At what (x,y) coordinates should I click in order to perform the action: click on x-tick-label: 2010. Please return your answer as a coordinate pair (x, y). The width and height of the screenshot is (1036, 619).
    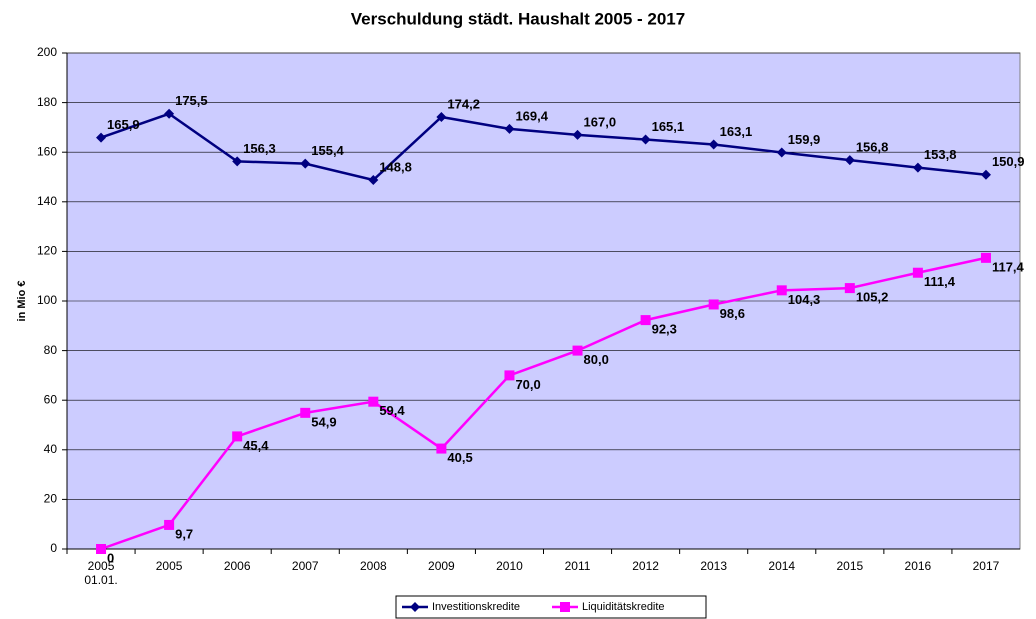
    Looking at the image, I should click on (509, 566).